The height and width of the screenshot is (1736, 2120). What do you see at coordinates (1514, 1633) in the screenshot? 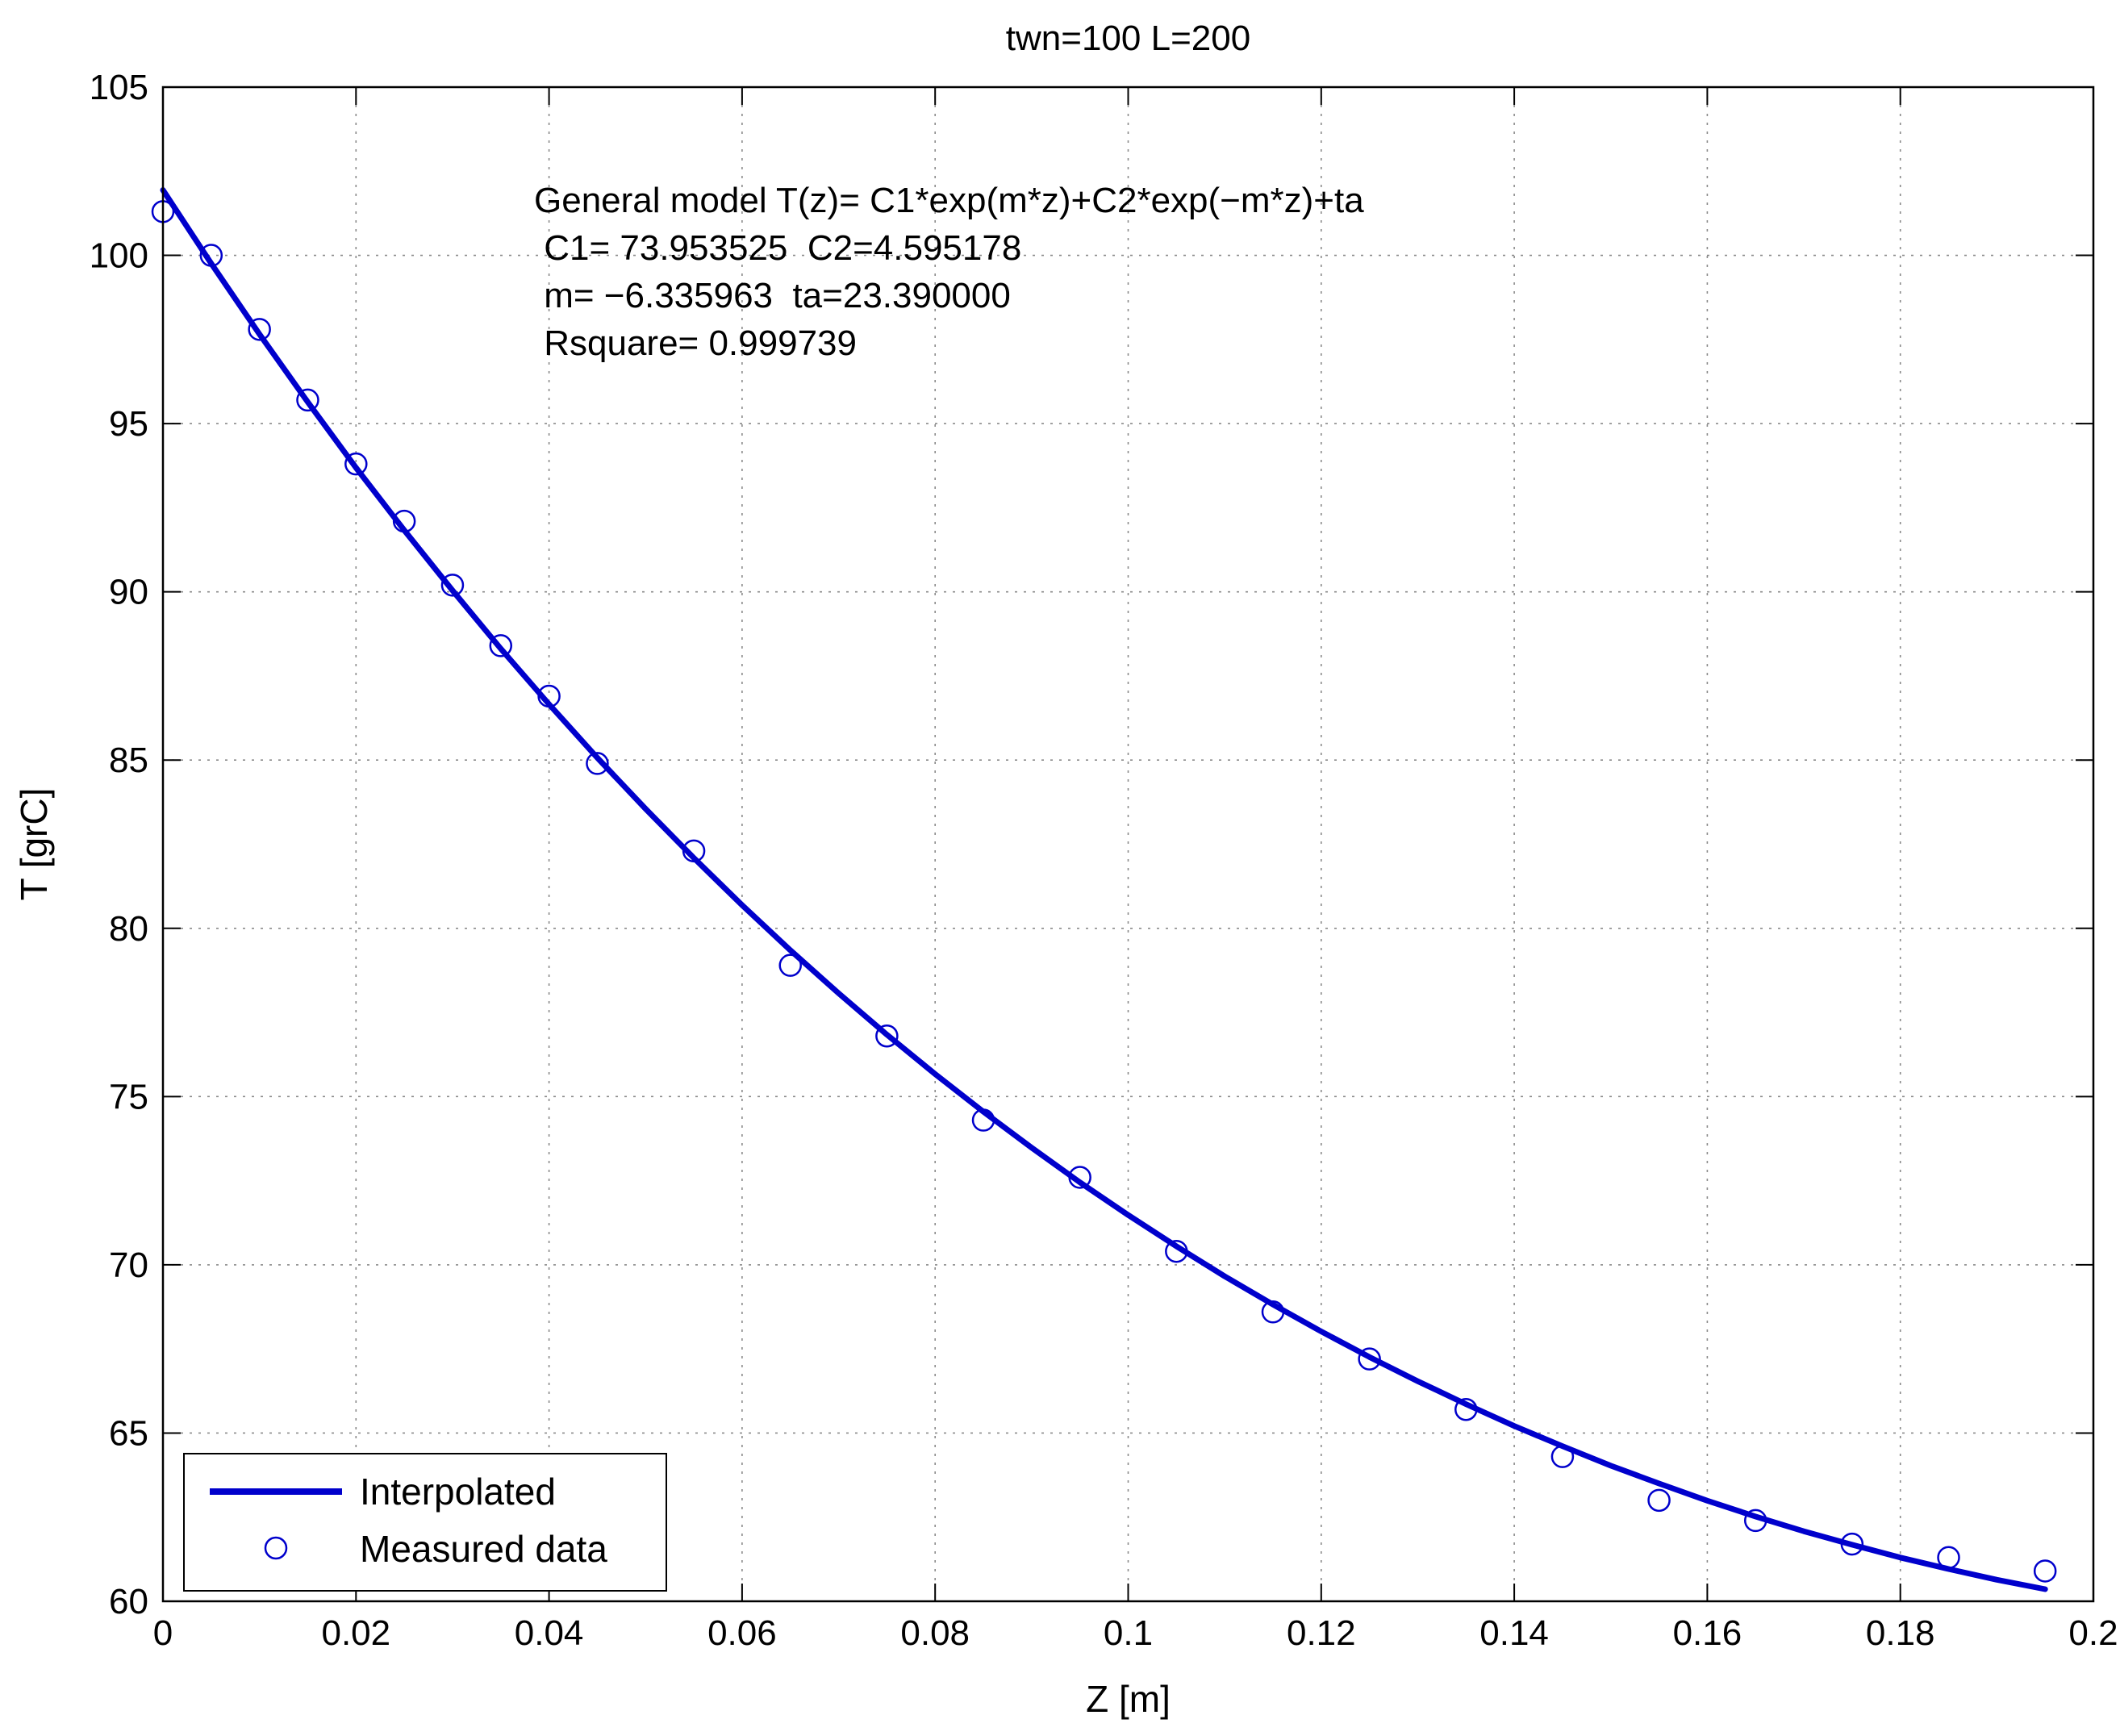
I see `x-tick-label: 0.14` at bounding box center [1514, 1633].